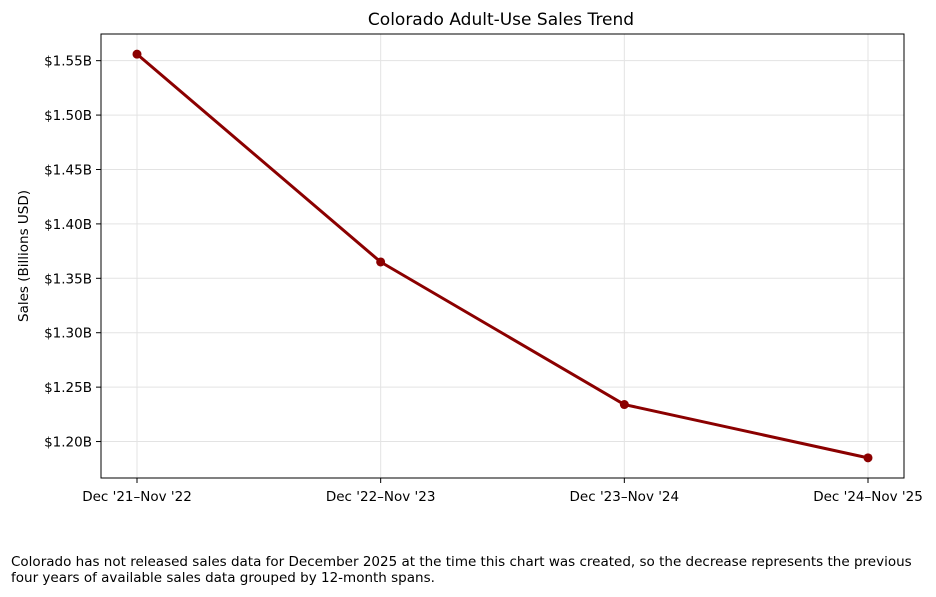  I want to click on y-tick-label: $1.20B, so click(68, 443).